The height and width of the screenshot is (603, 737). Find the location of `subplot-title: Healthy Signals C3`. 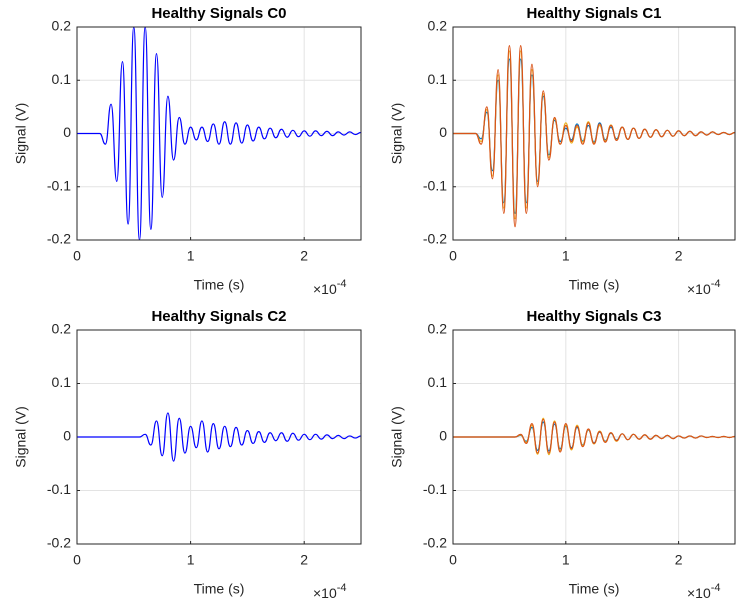

subplot-title: Healthy Signals C3 is located at coordinates (593, 316).